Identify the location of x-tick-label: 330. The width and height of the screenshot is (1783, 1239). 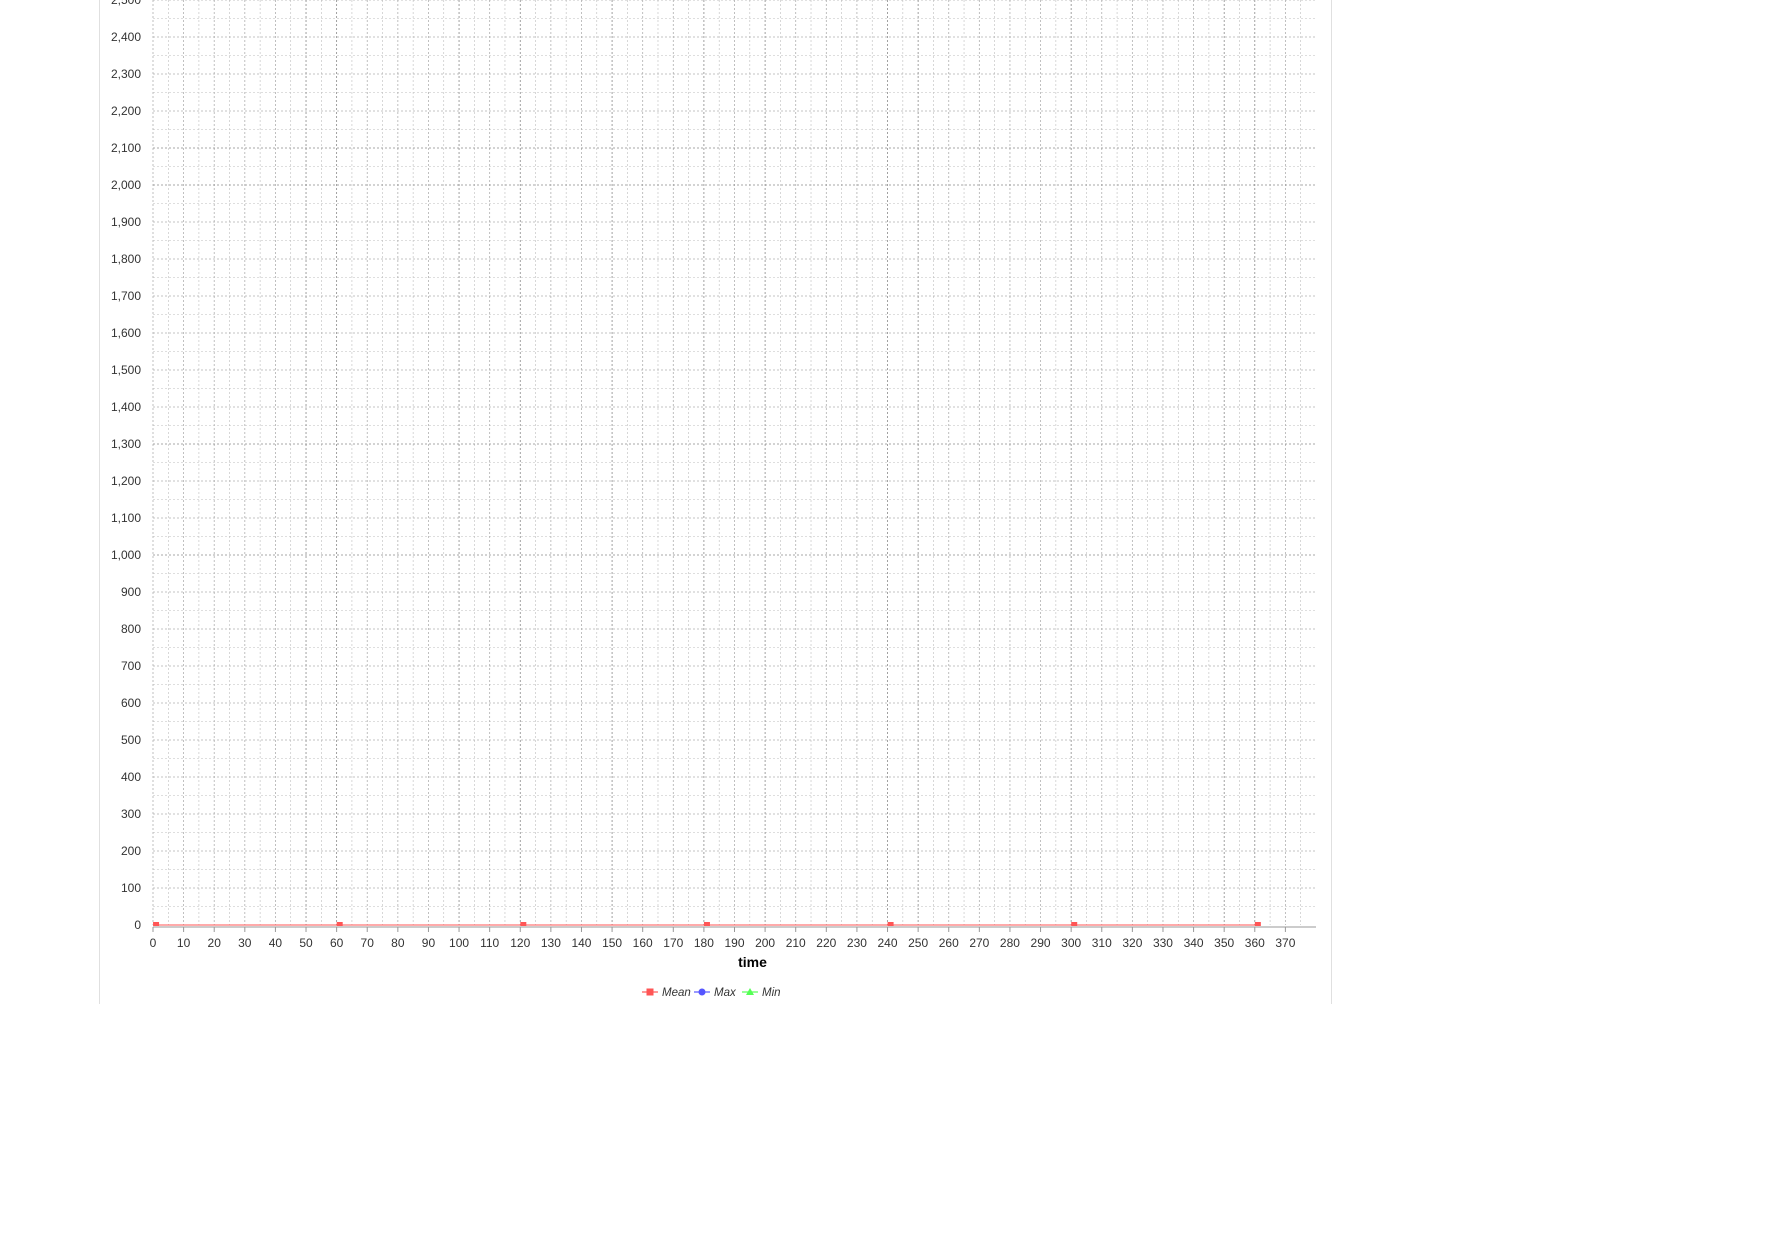
(1163, 943).